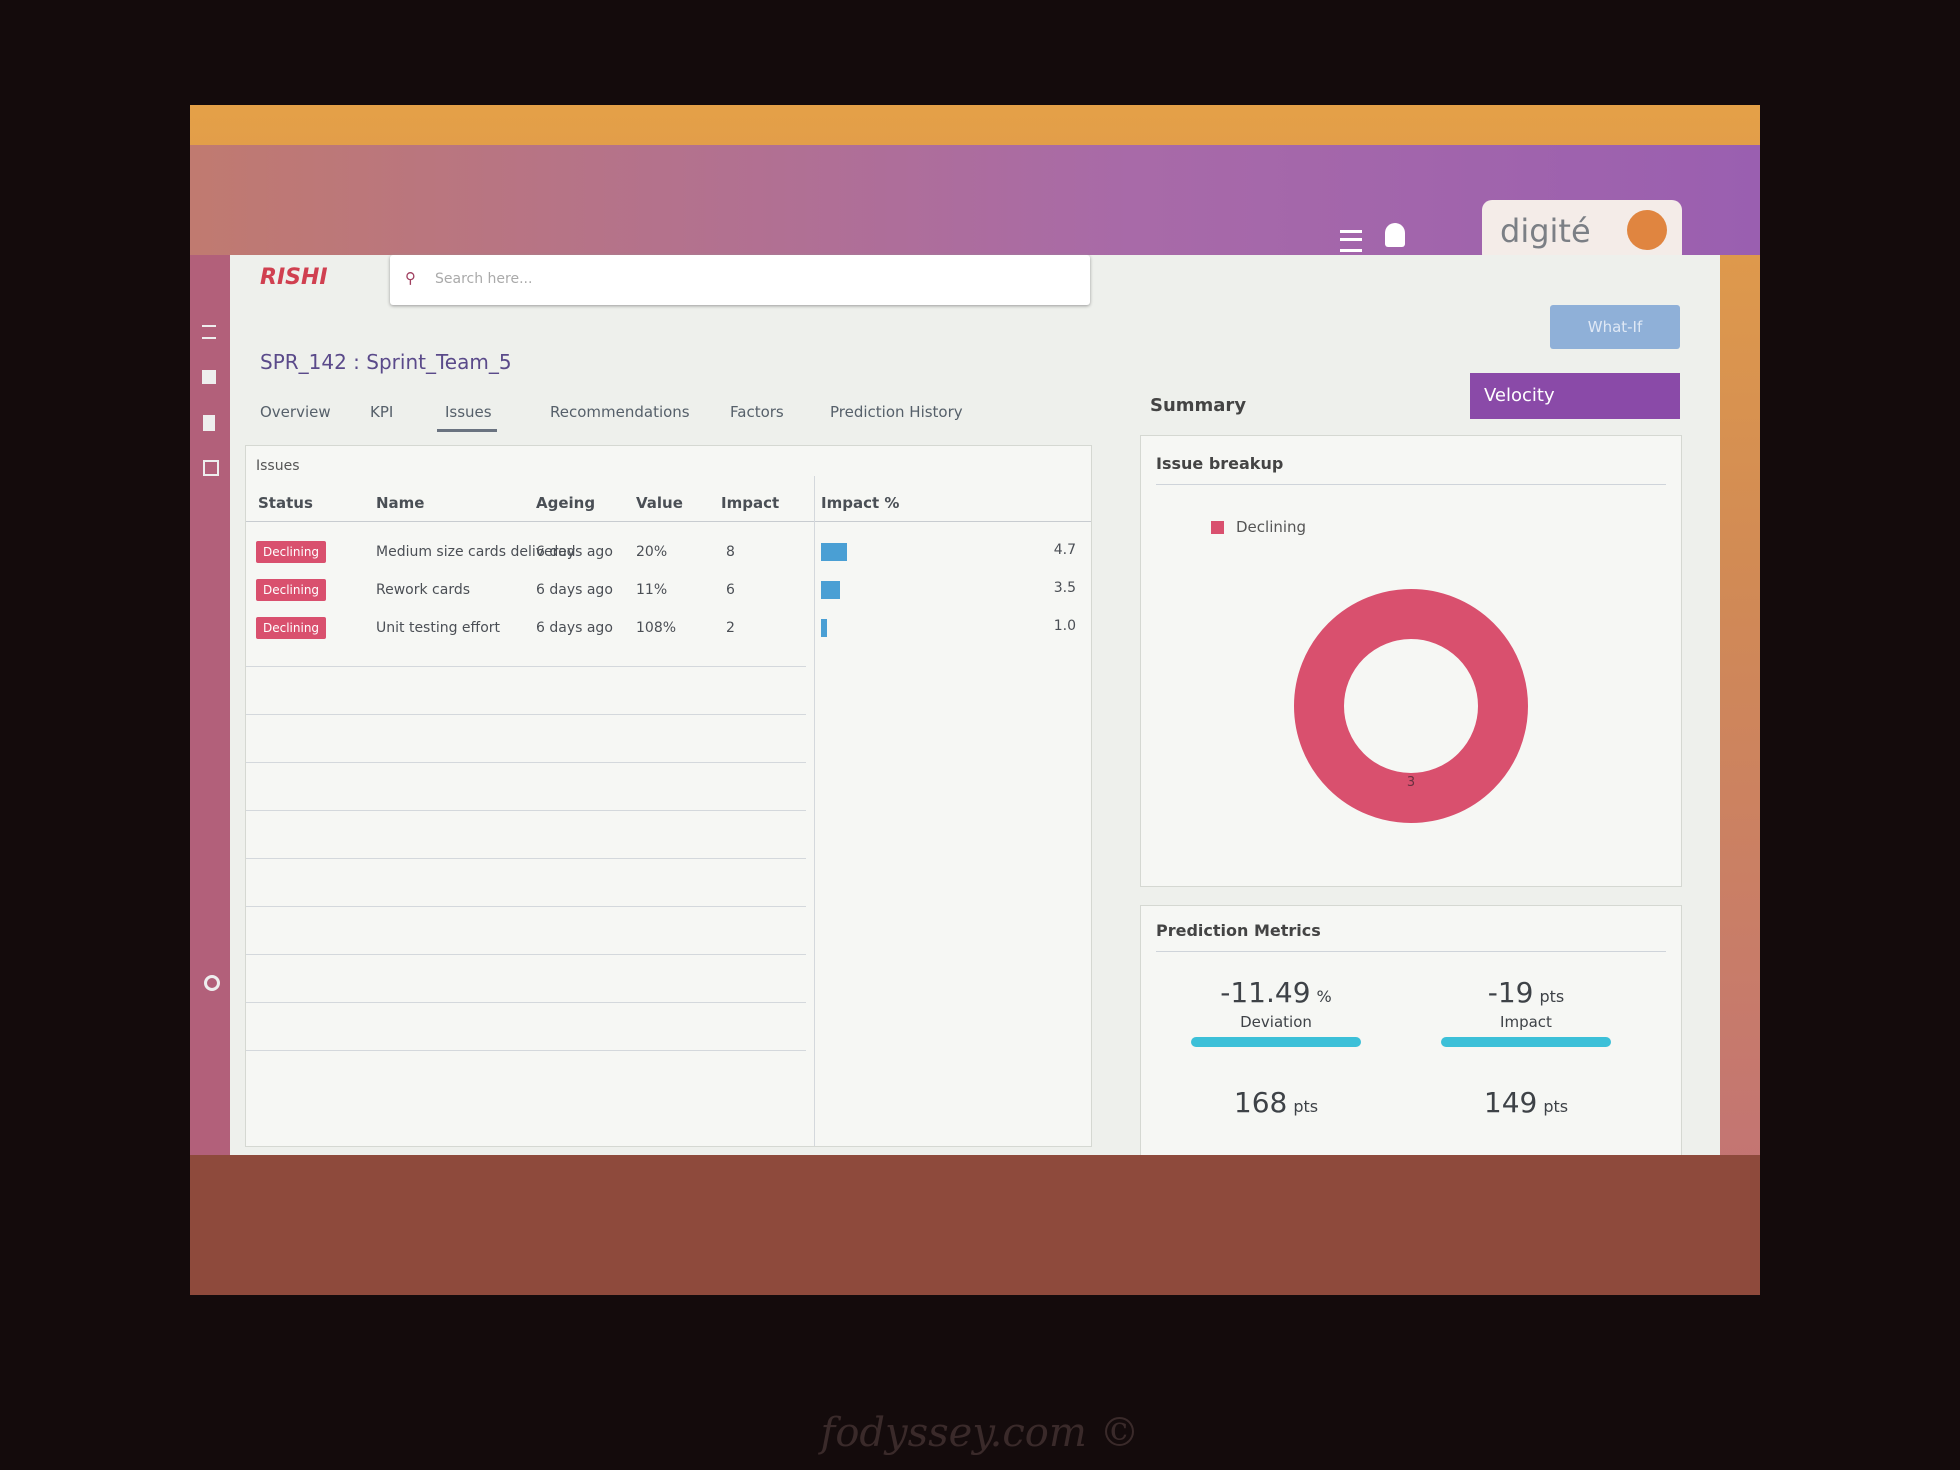 Image resolution: width=1960 pixels, height=1470 pixels. I want to click on metric-select: Velocity, so click(1575, 396).